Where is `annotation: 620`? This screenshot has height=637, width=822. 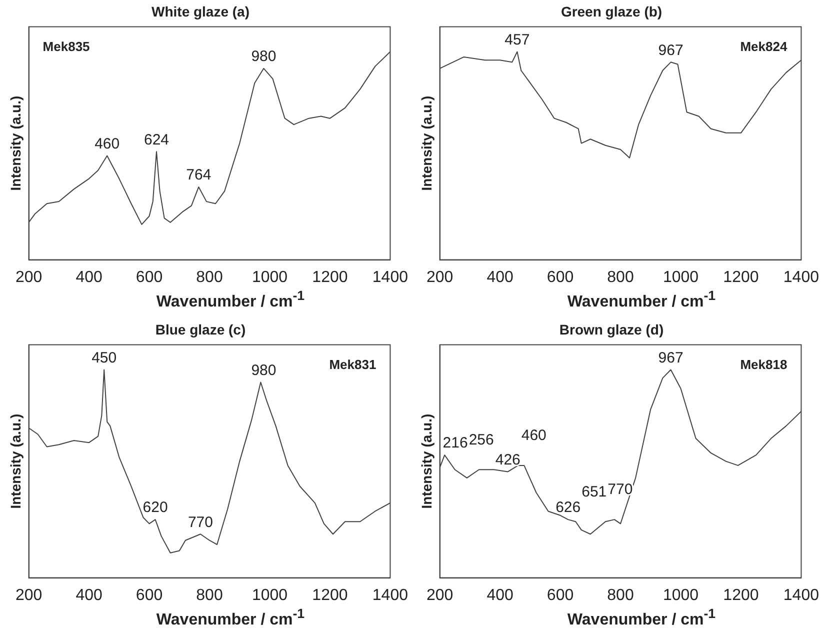 annotation: 620 is located at coordinates (155, 507).